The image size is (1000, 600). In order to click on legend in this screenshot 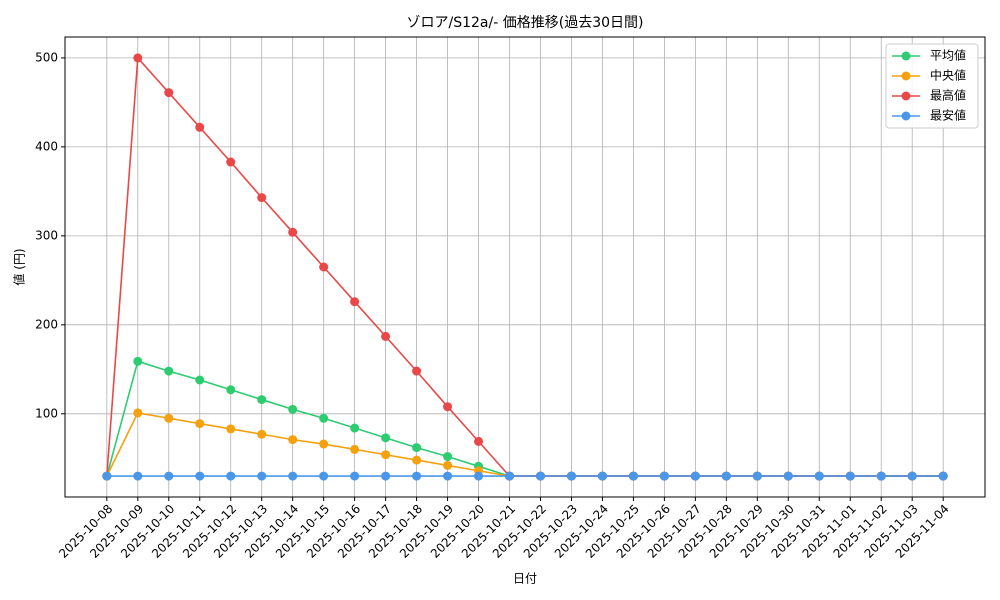, I will do `click(932, 86)`.